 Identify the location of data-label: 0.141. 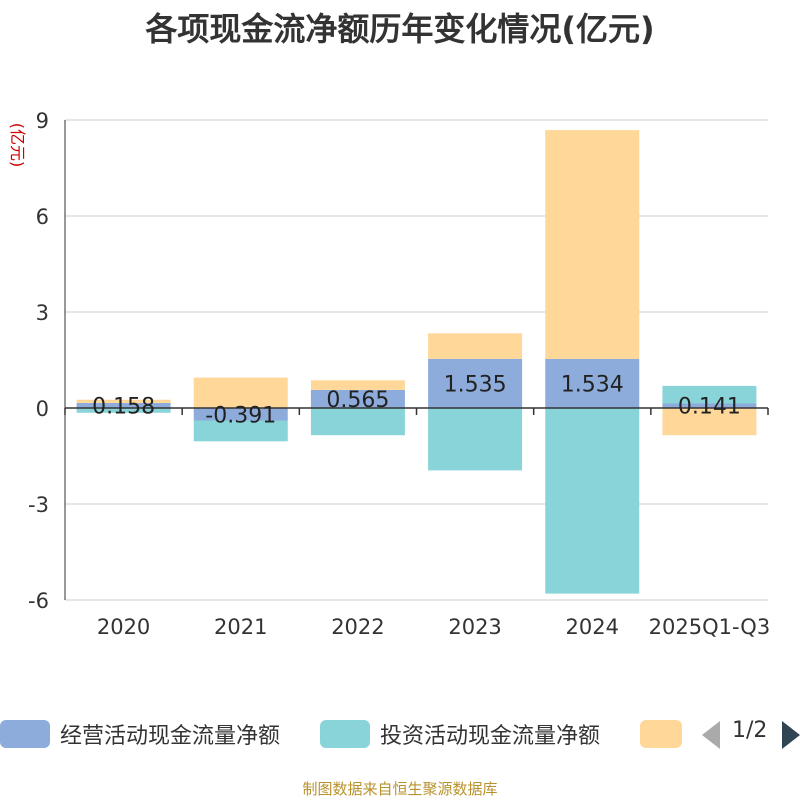
(709, 407).